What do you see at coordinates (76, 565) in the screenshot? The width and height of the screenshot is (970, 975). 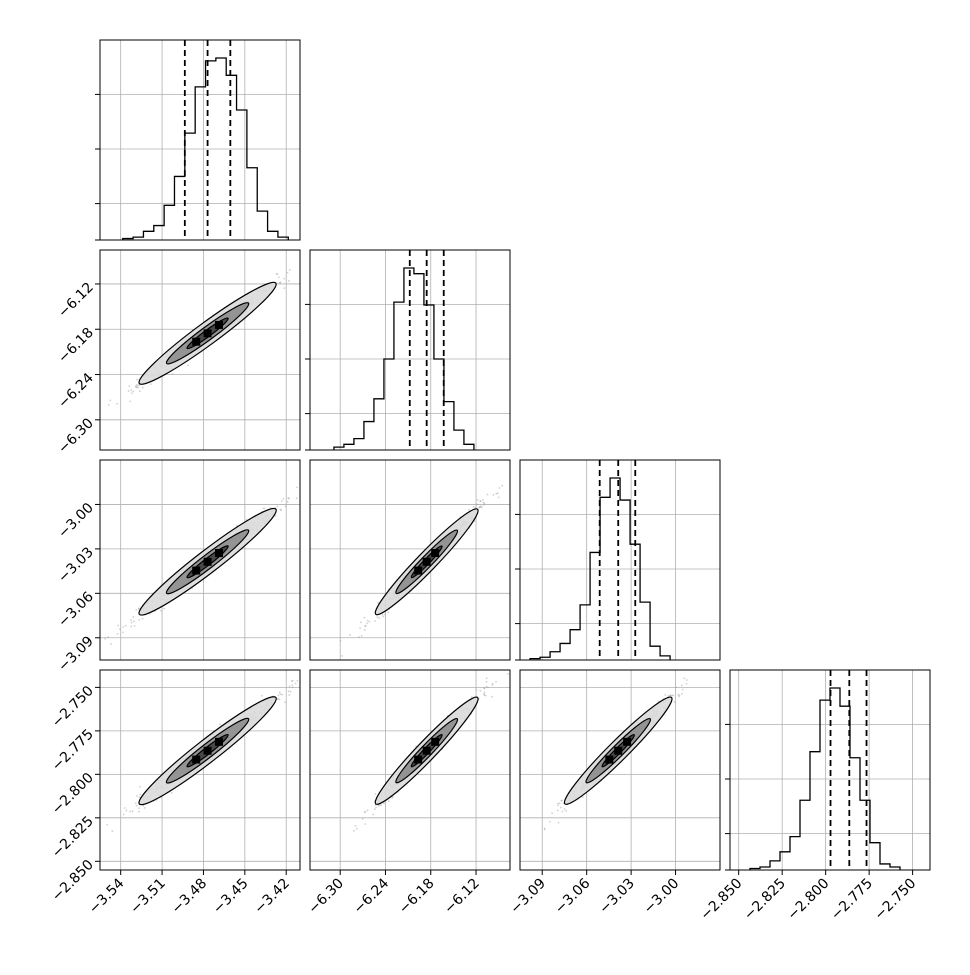 I see `y-tick-label: −3.03` at bounding box center [76, 565].